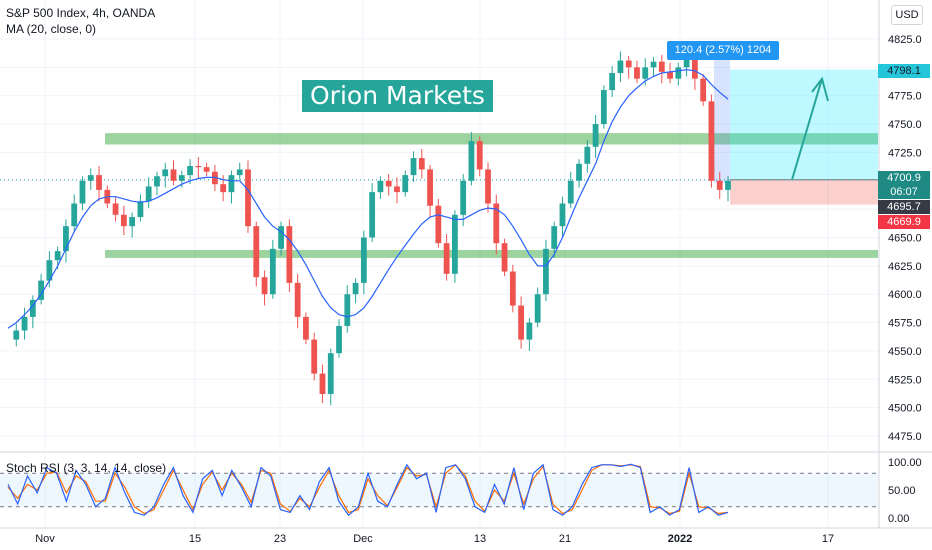 This screenshot has width=932, height=550. I want to click on last-price-value: 4700.9, so click(904, 178).